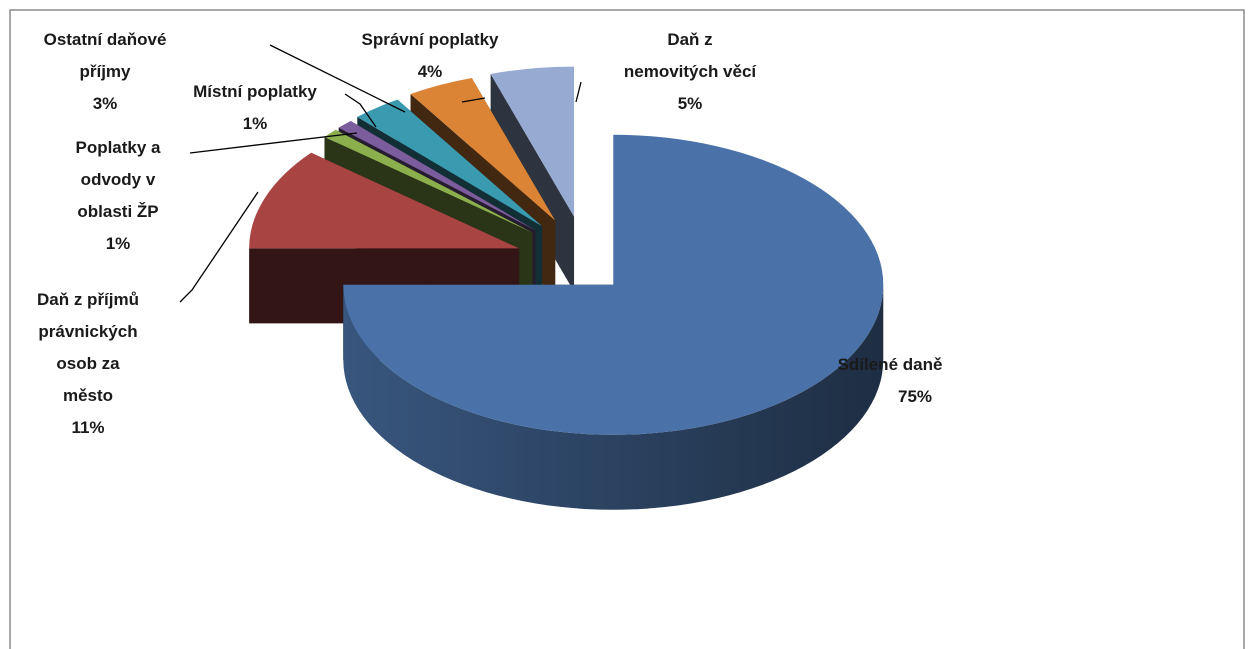 The width and height of the screenshot is (1252, 649). What do you see at coordinates (105, 55) in the screenshot?
I see `category-label: Ostatní daňové příjmy` at bounding box center [105, 55].